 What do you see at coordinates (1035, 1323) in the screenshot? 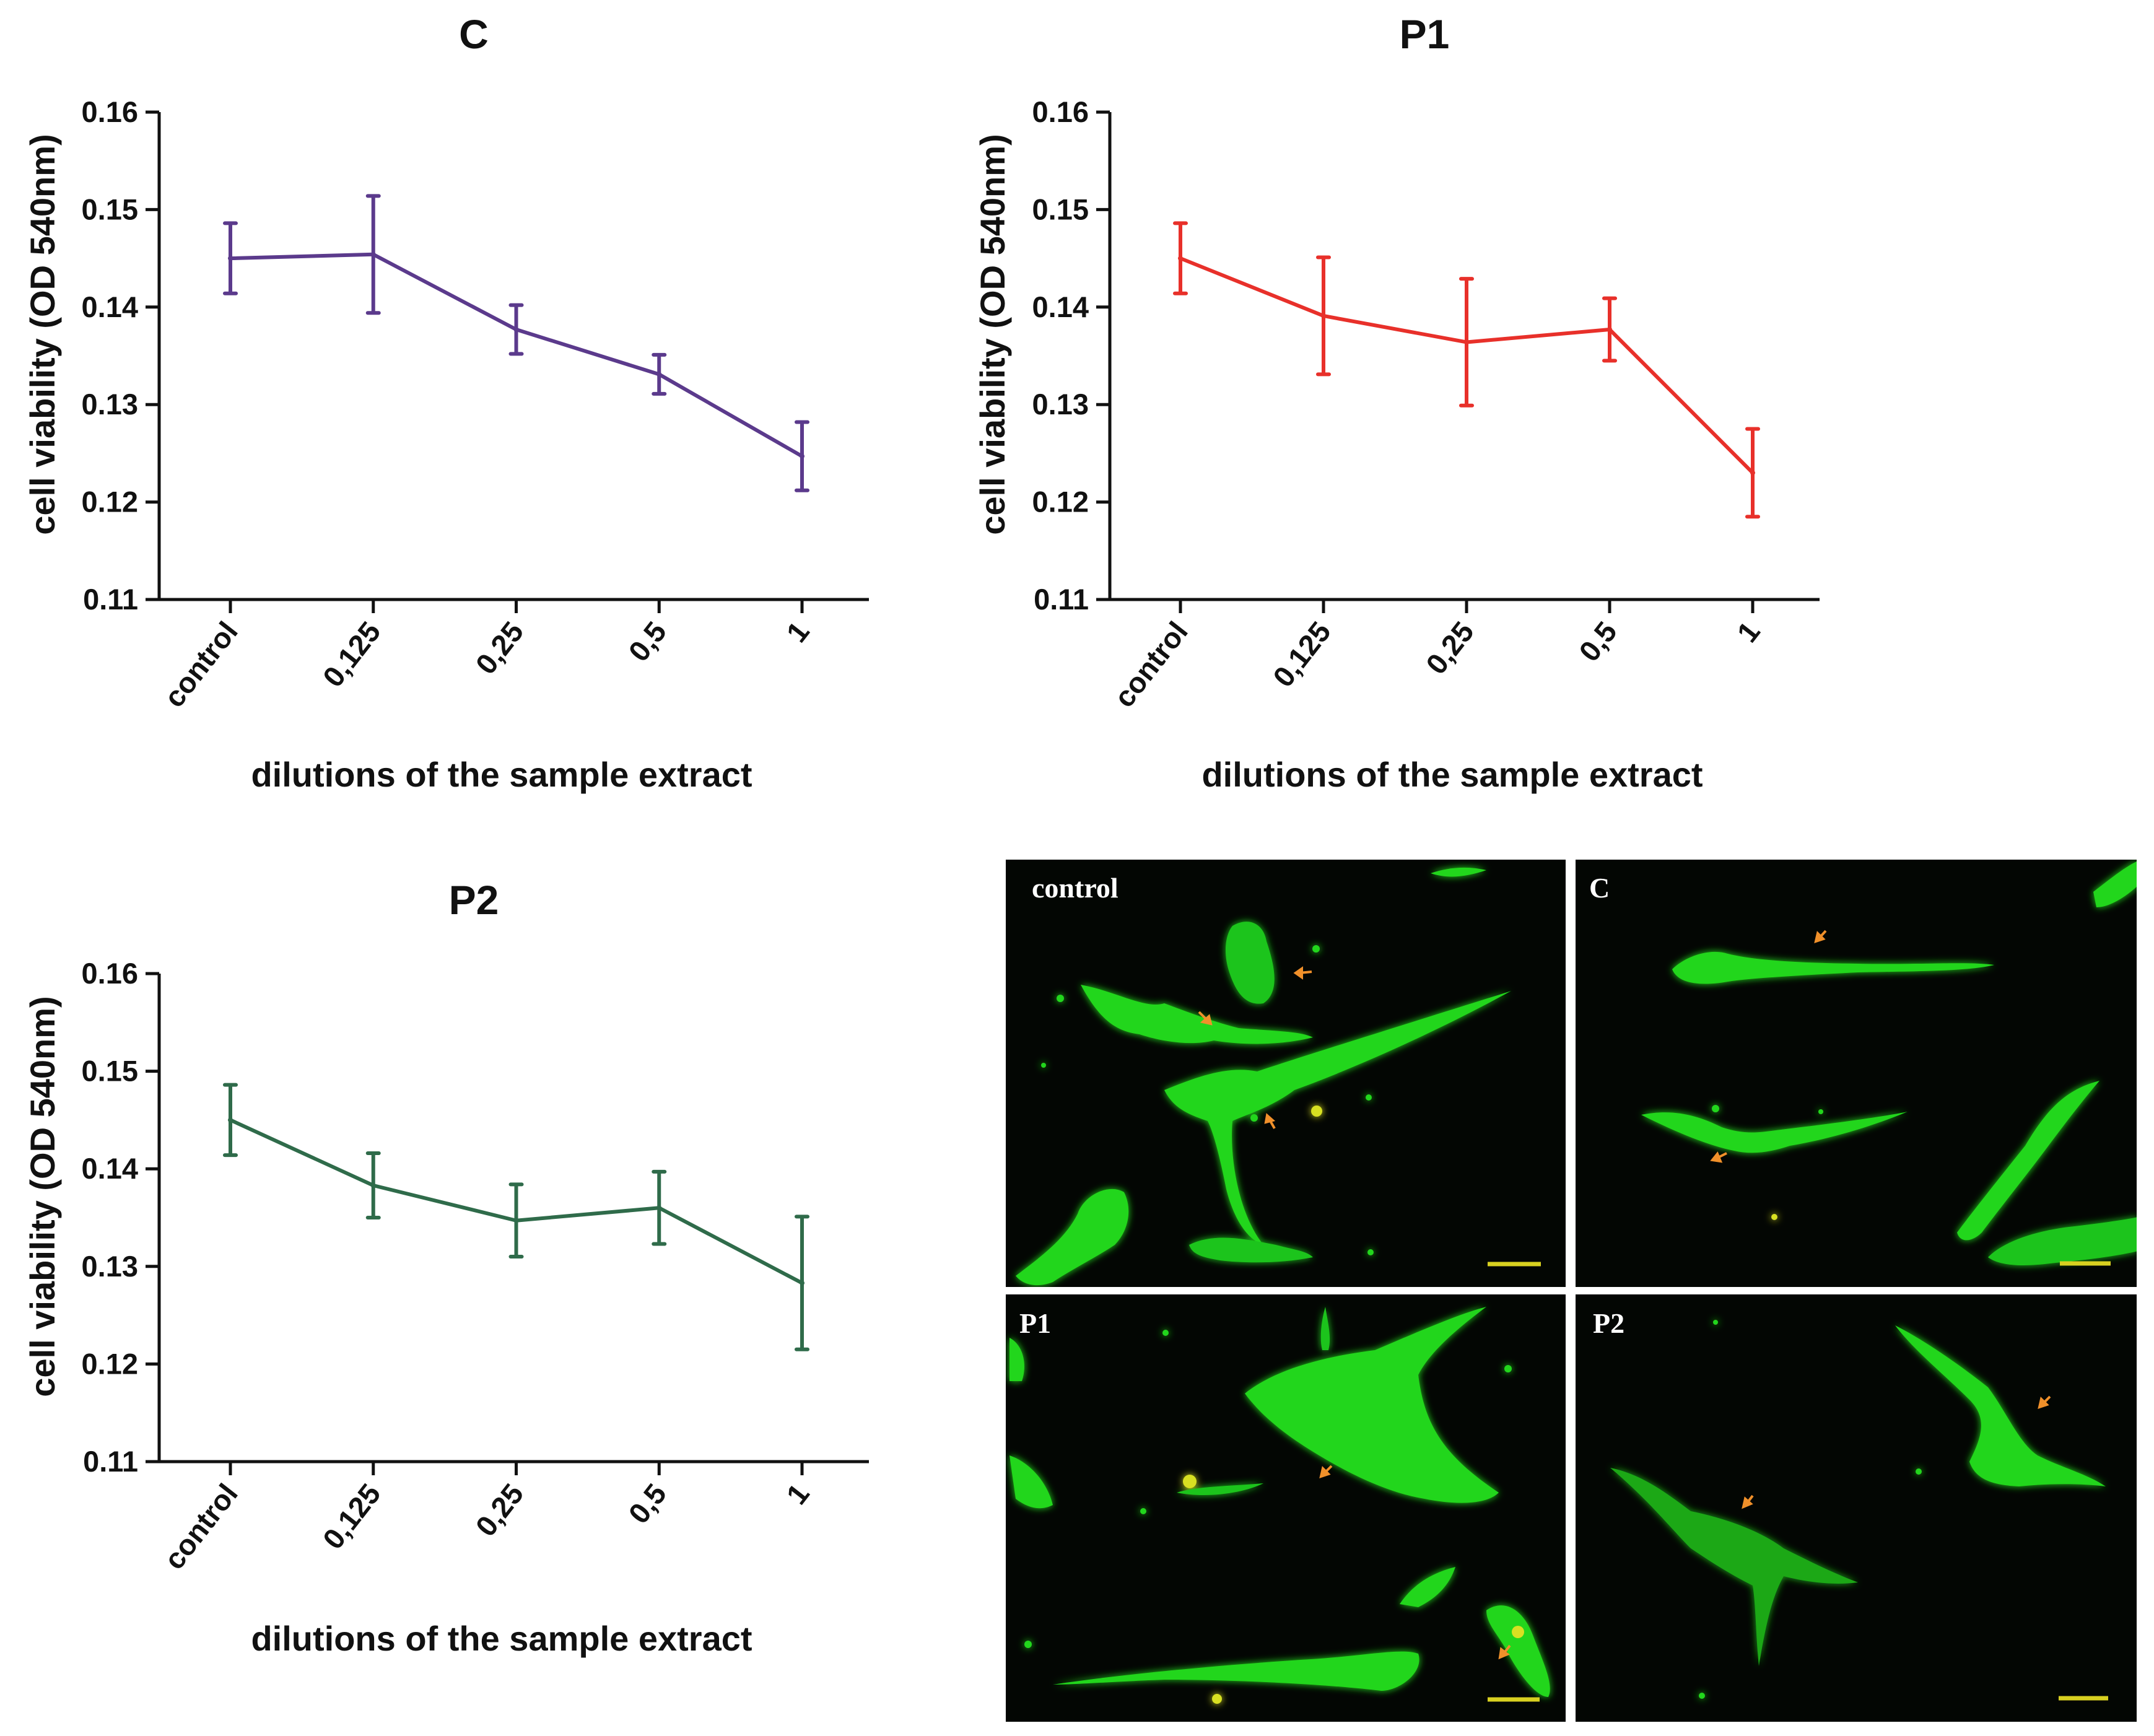
I see `panel-label: P1` at bounding box center [1035, 1323].